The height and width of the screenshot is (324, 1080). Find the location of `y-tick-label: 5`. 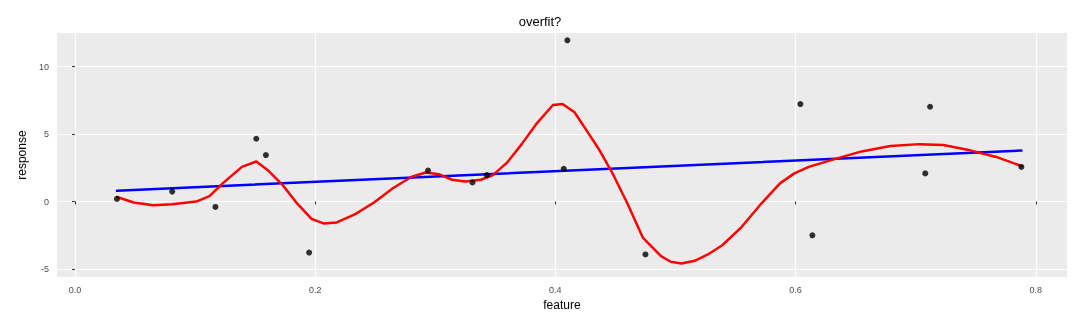

y-tick-label: 5 is located at coordinates (46, 134).